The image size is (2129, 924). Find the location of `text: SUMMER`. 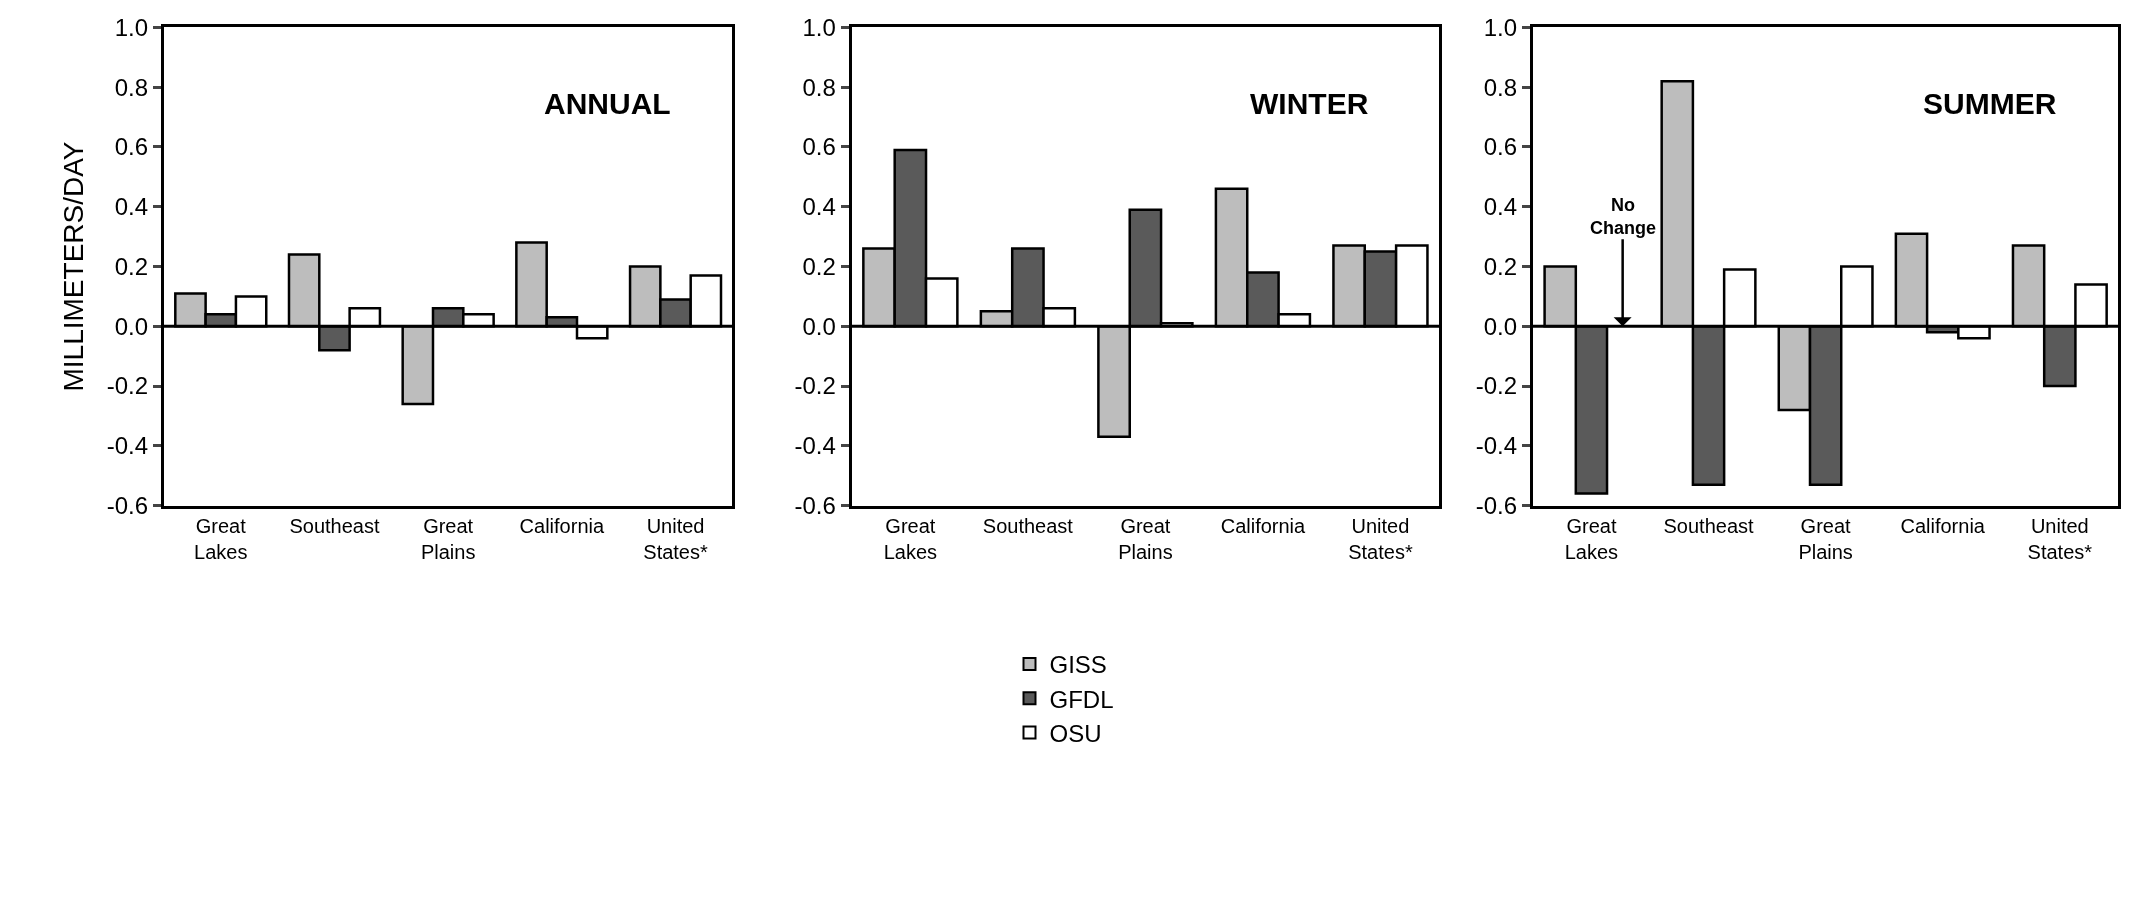

text: SUMMER is located at coordinates (1990, 103).